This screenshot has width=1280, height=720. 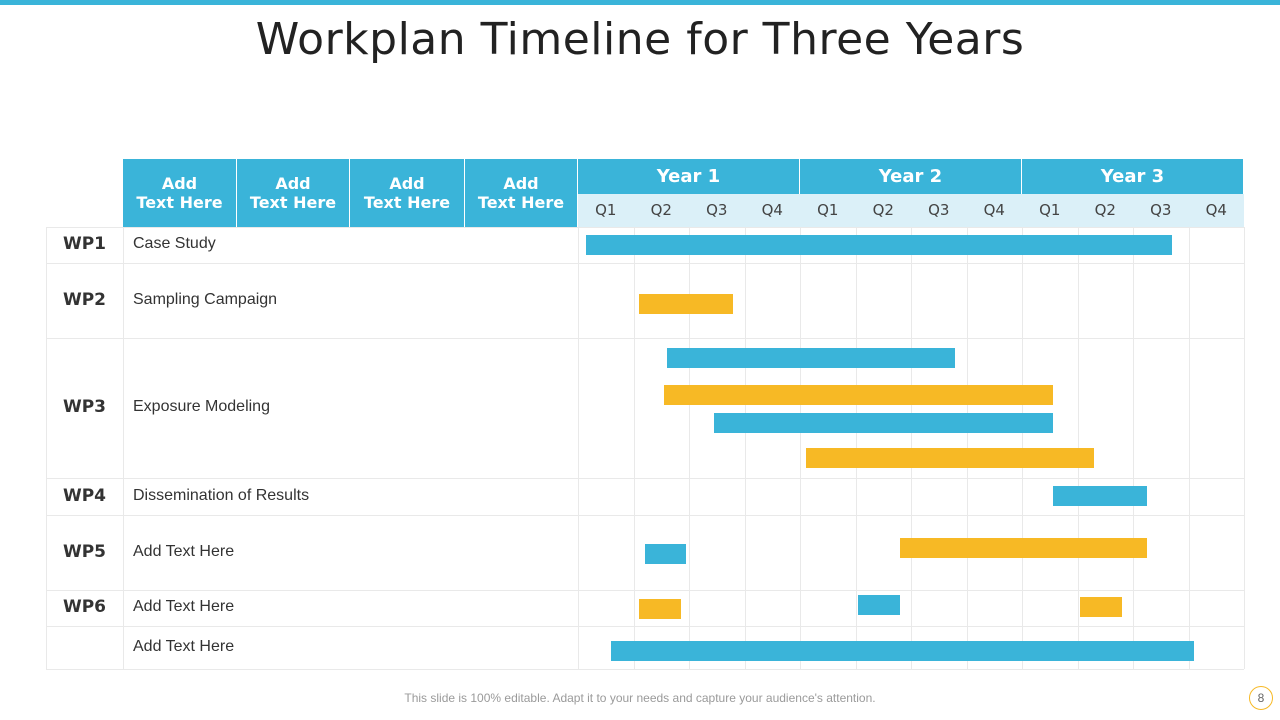 What do you see at coordinates (84, 407) in the screenshot?
I see `wp-label: WP3` at bounding box center [84, 407].